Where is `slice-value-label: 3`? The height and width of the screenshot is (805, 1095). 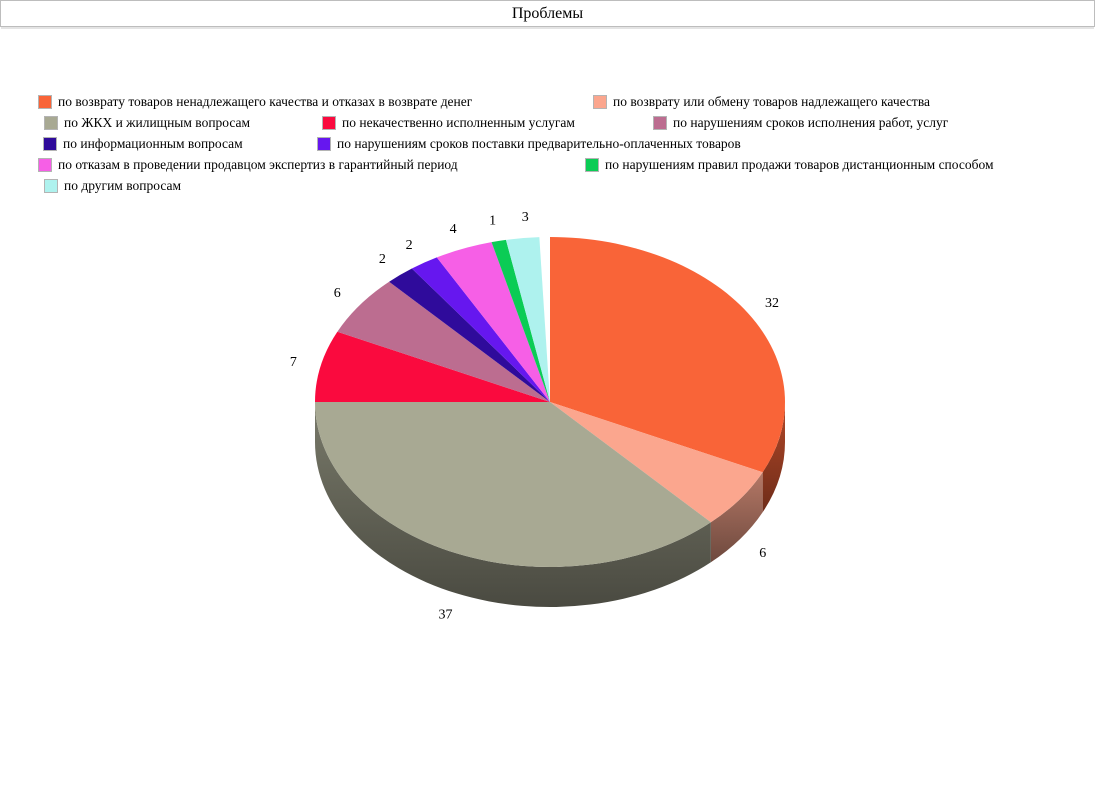 slice-value-label: 3 is located at coordinates (525, 217).